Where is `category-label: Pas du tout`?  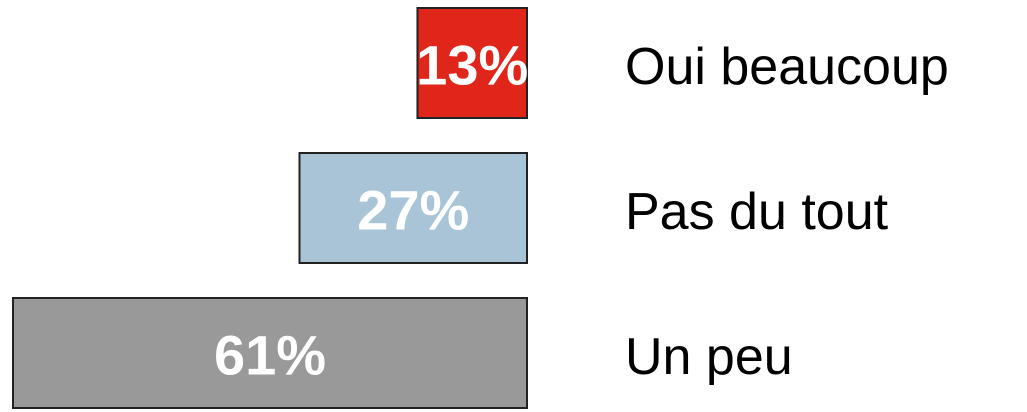 category-label: Pas du tout is located at coordinates (757, 212).